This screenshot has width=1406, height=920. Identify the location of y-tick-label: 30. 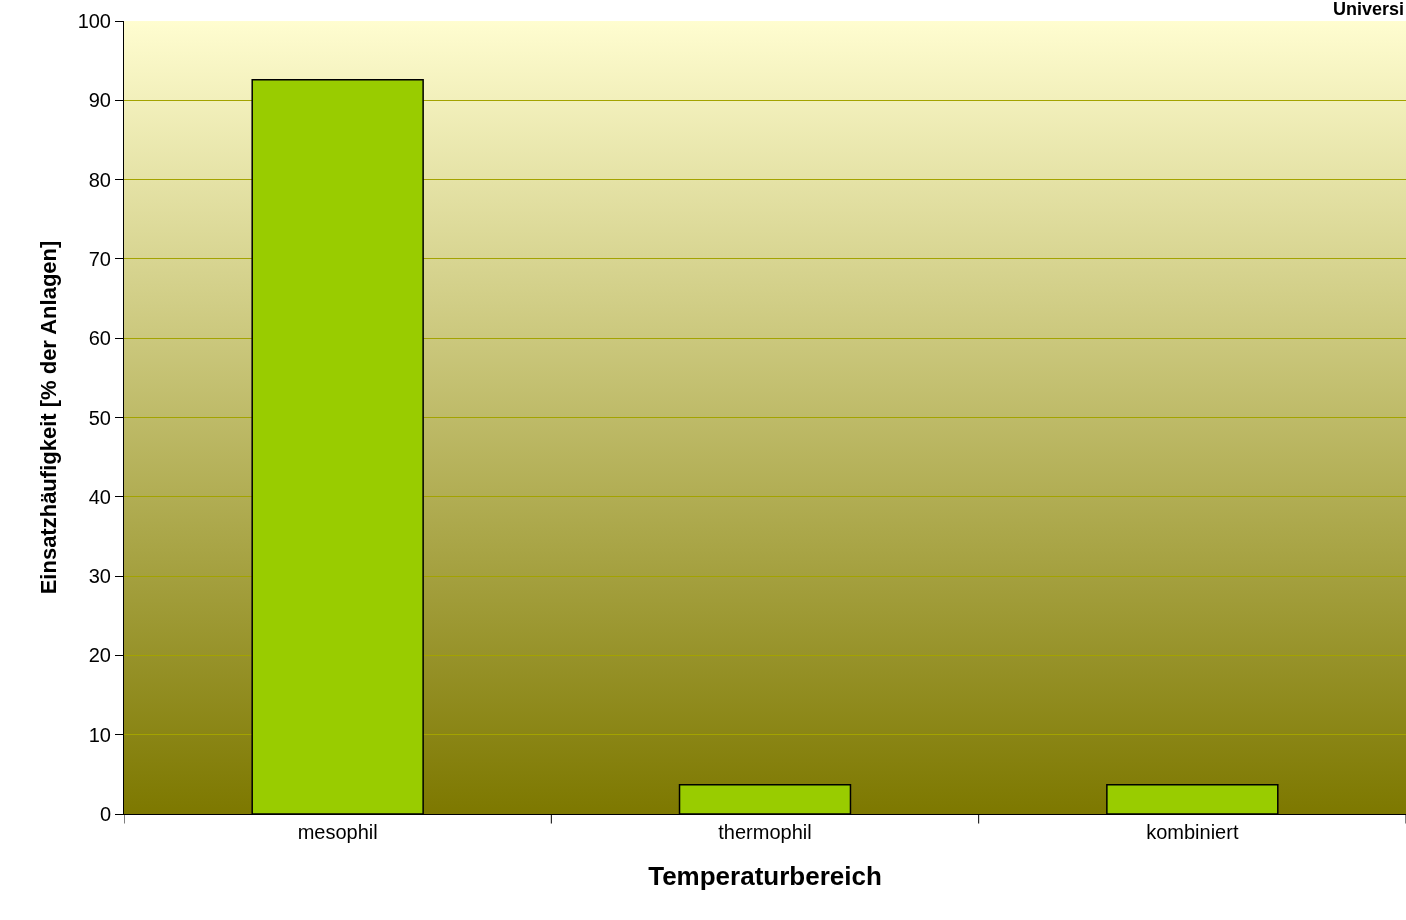
(99, 576).